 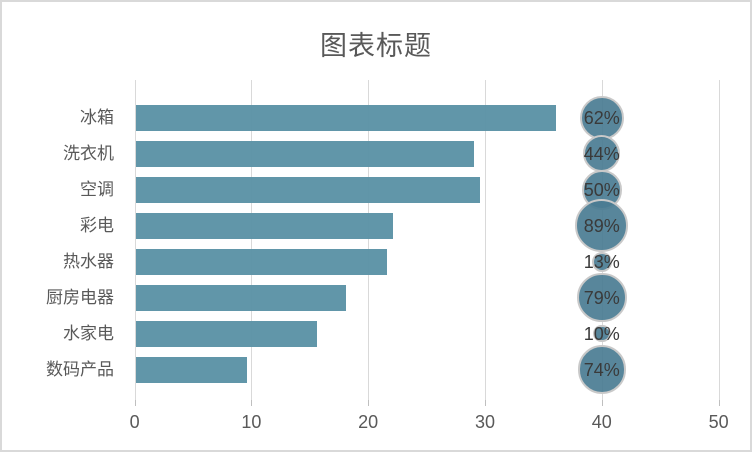 What do you see at coordinates (88, 333) in the screenshot?
I see `category-label: 水家电` at bounding box center [88, 333].